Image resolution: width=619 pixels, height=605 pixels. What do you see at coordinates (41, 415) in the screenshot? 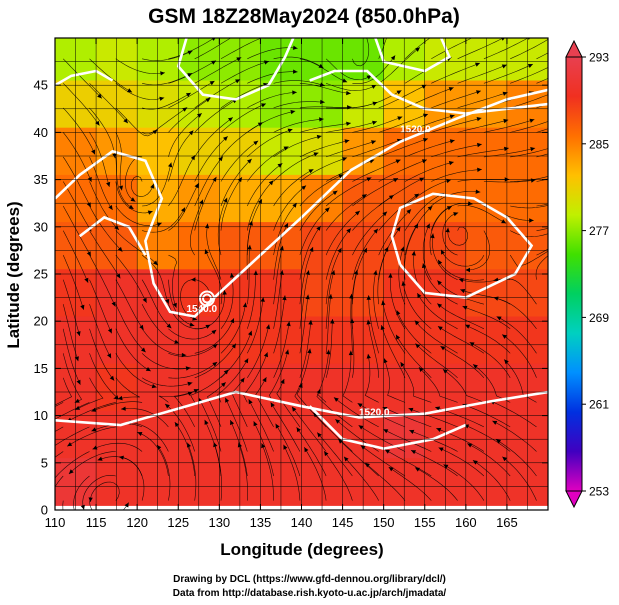
I see `y-tick-label: 10` at bounding box center [41, 415].